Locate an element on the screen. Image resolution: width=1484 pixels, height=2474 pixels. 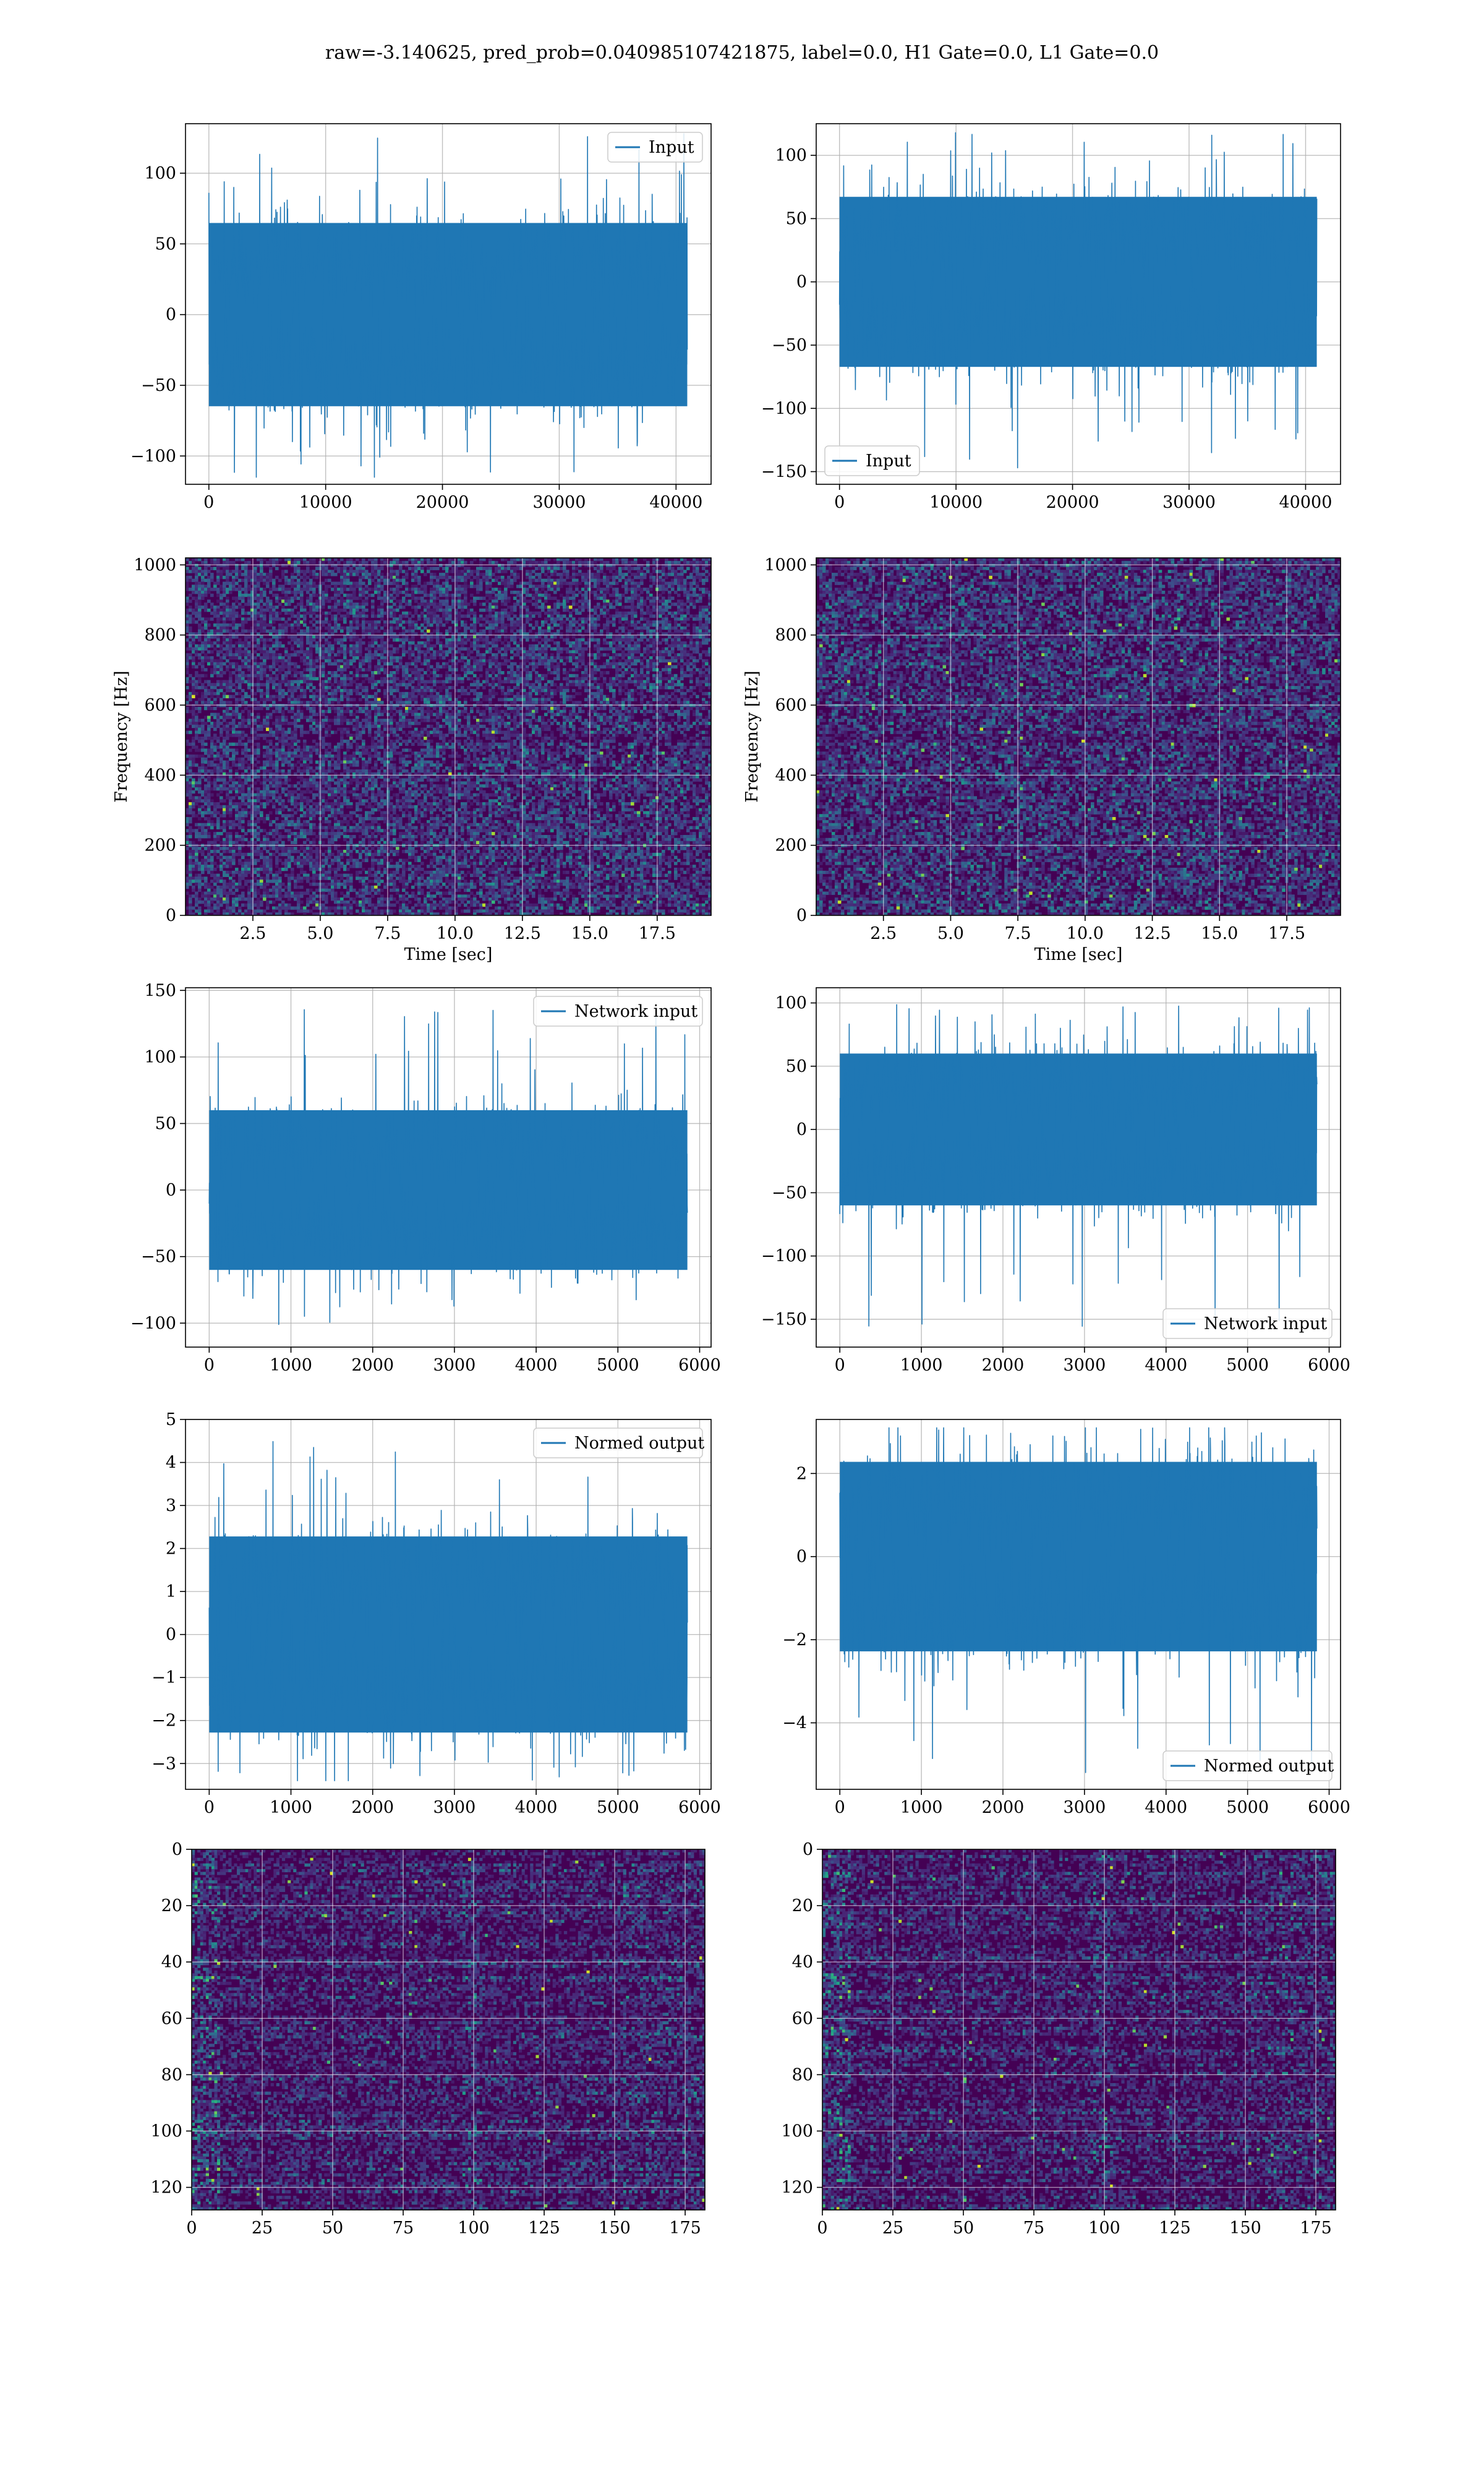
legend-label: Input is located at coordinates (888, 462).